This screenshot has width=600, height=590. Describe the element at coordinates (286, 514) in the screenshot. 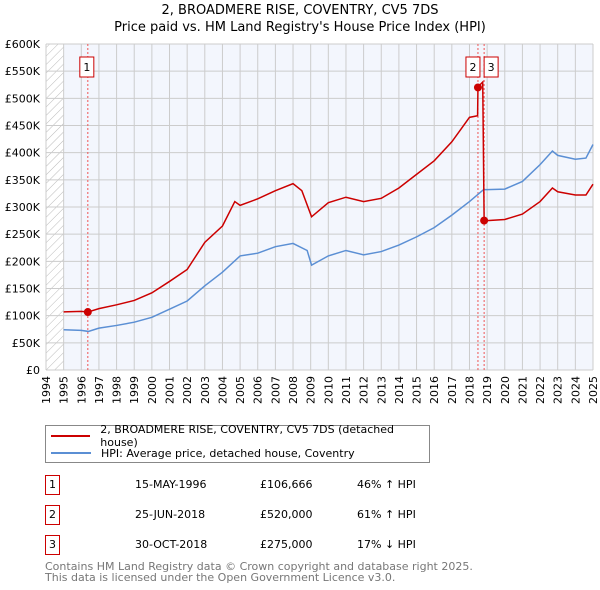

I see `sale-price: £520,000` at that location.